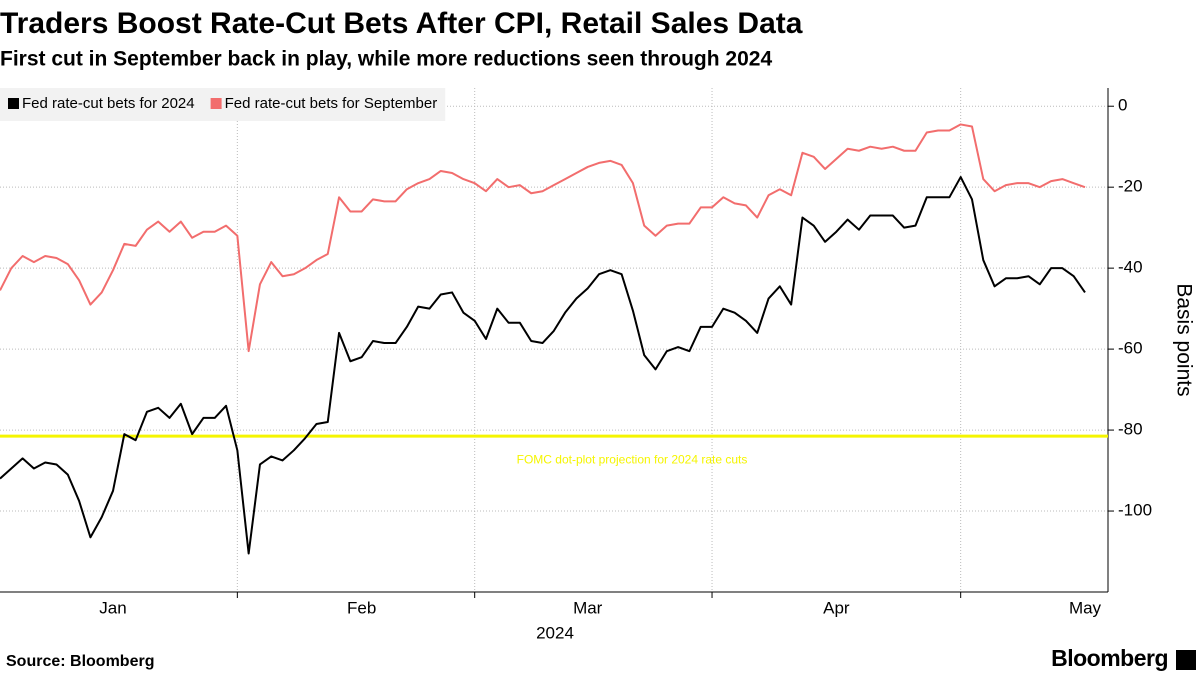 This screenshot has width=1200, height=675. I want to click on y-tick-label: -60, so click(1130, 348).